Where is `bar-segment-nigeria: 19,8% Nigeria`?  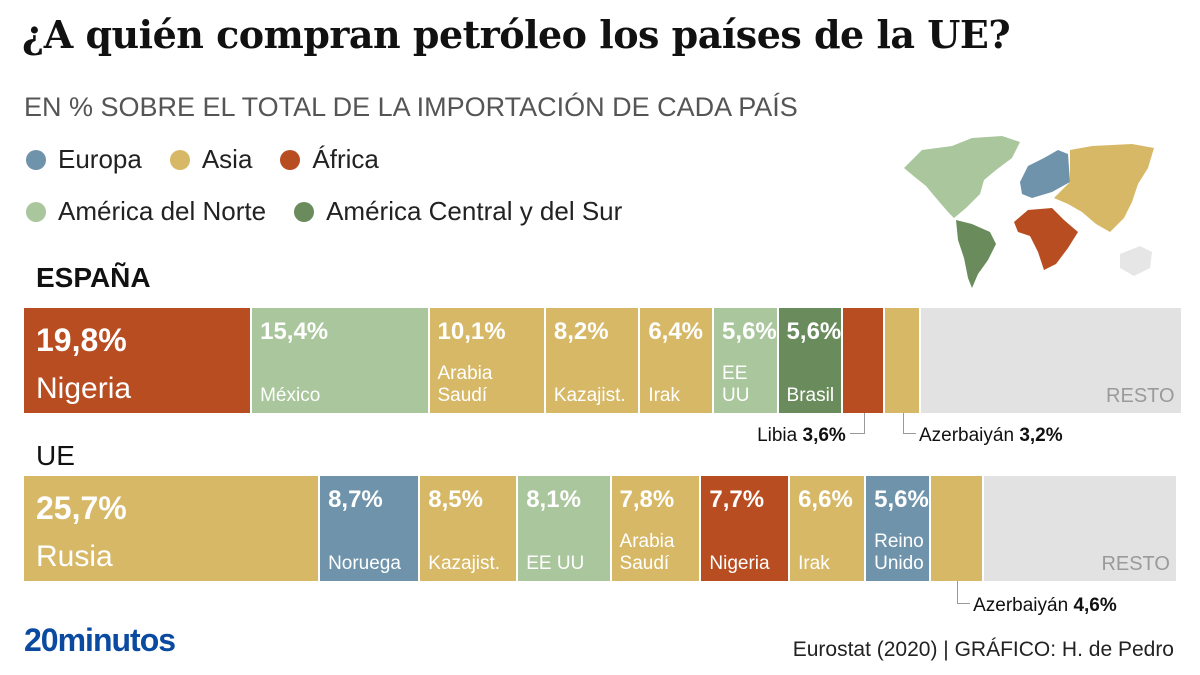 bar-segment-nigeria: 19,8% Nigeria is located at coordinates (138, 360).